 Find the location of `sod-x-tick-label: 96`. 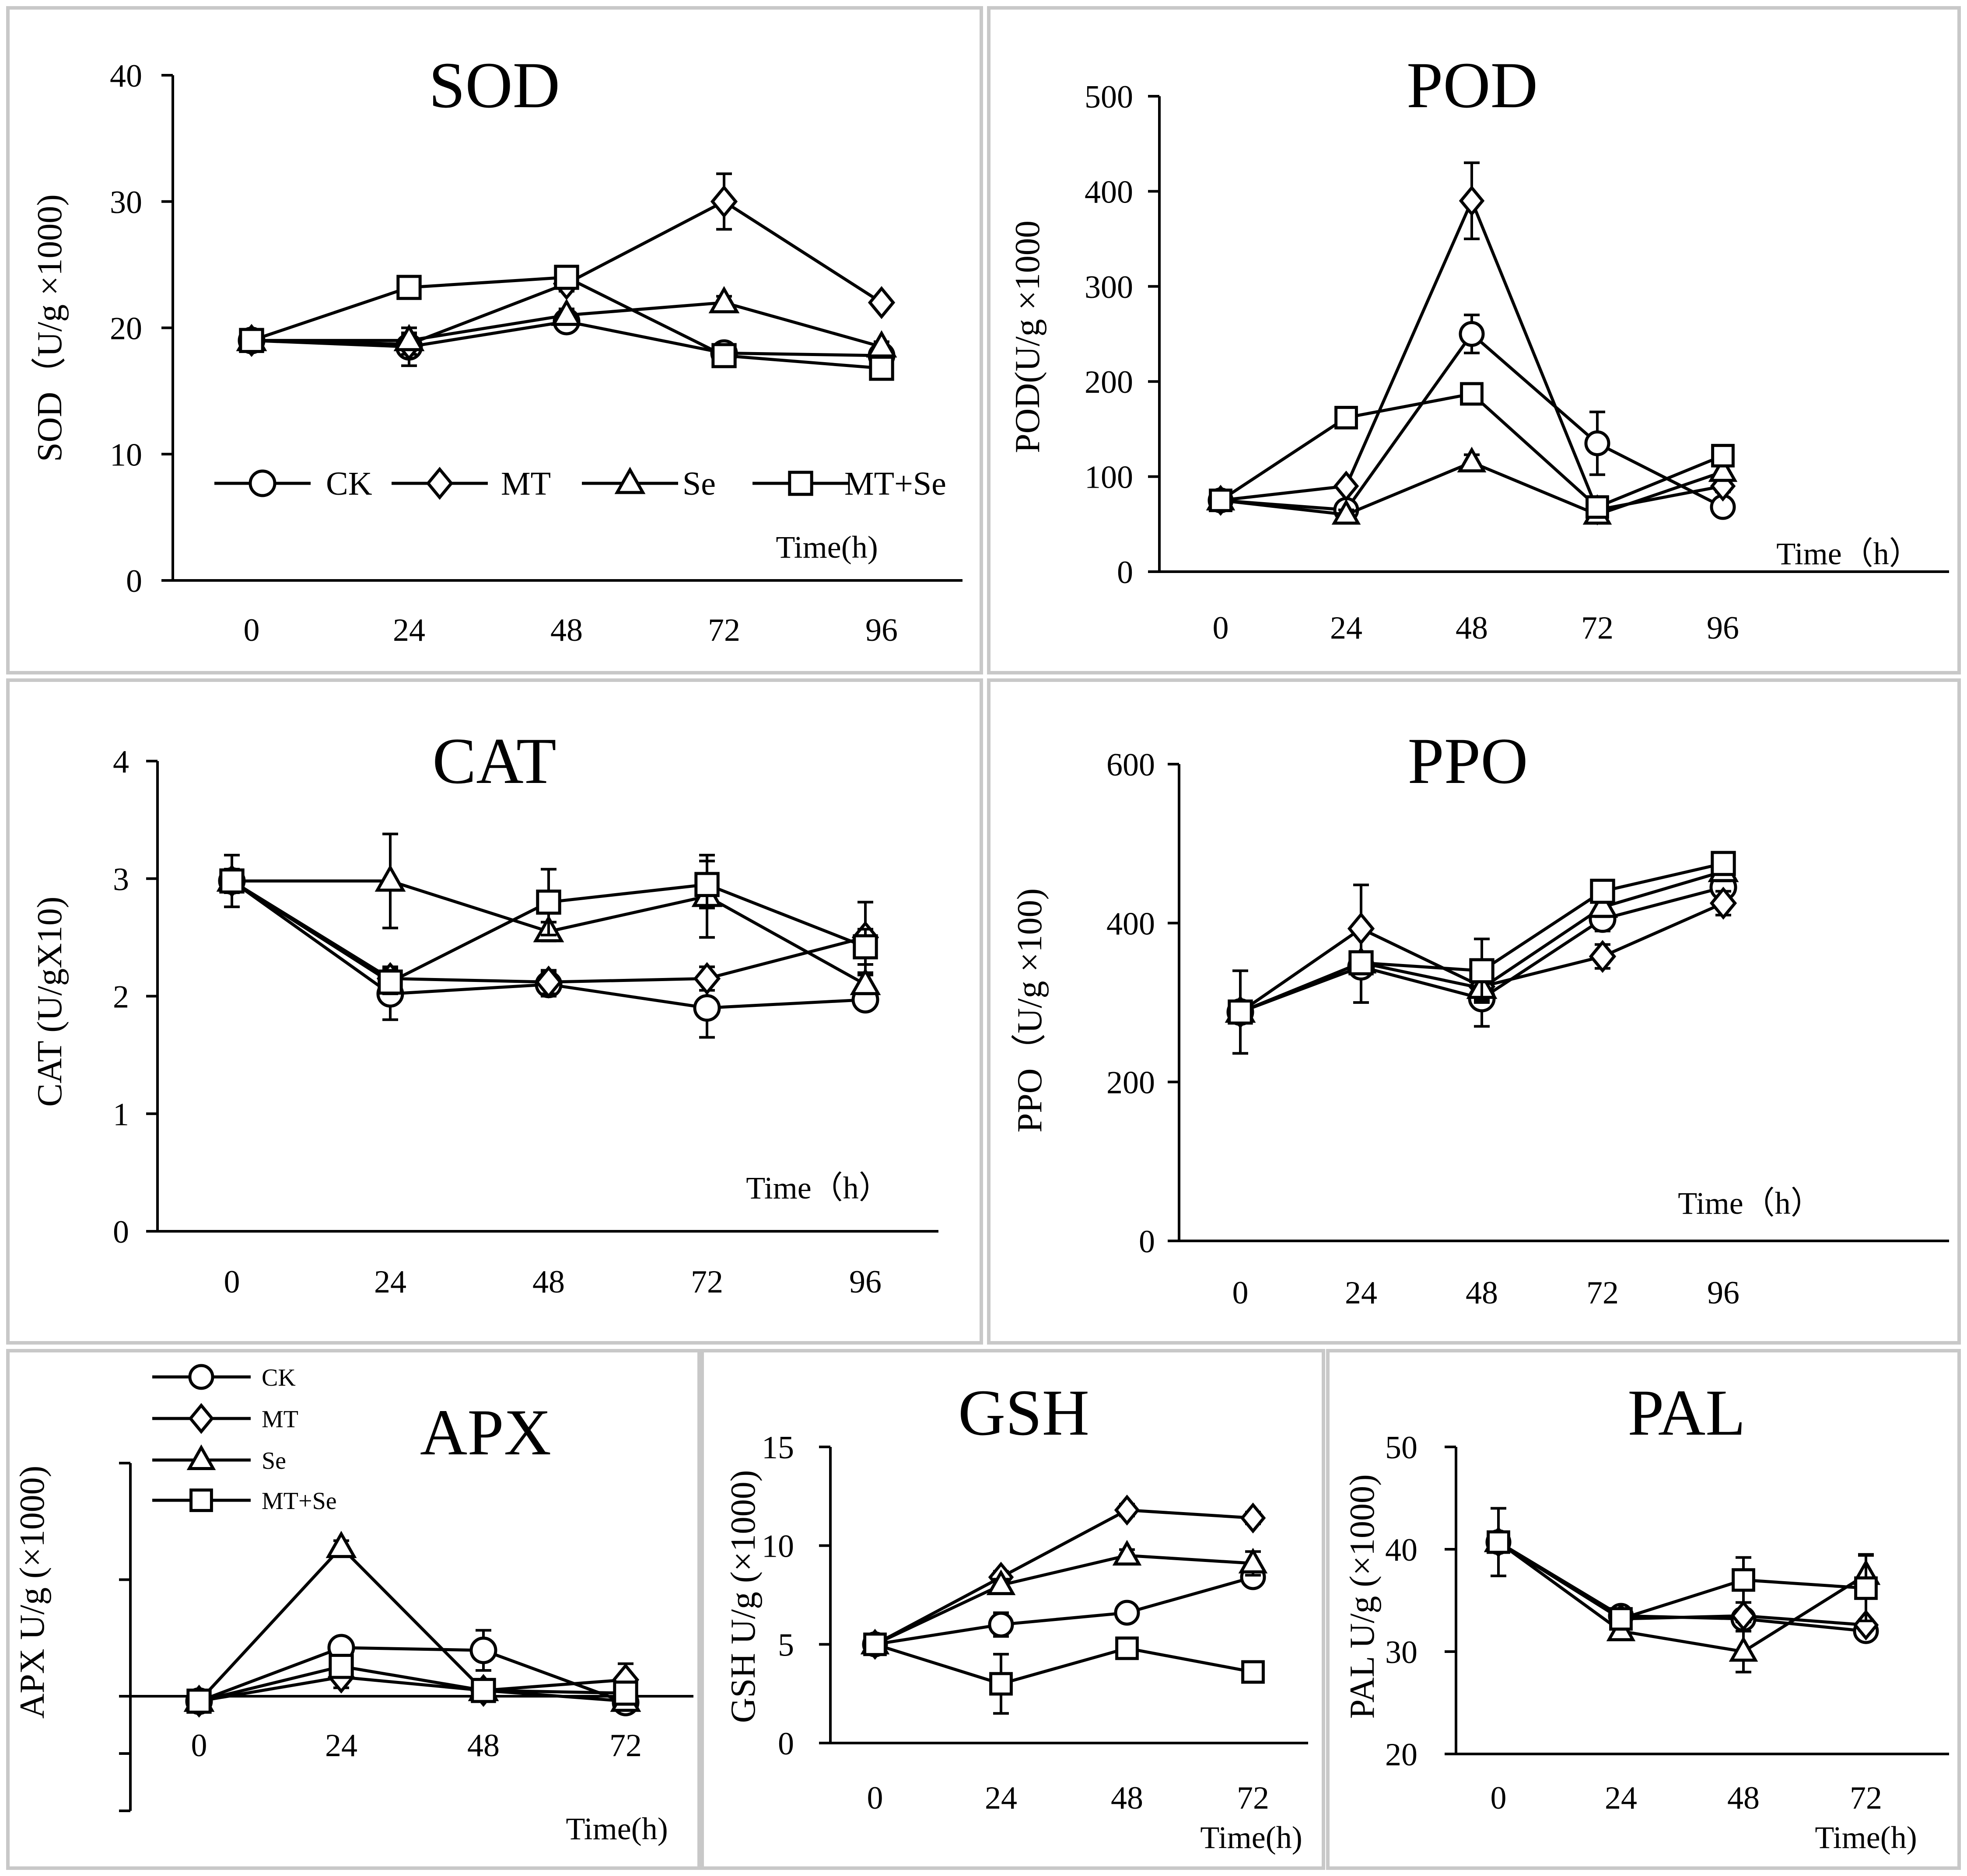

sod-x-tick-label: 96 is located at coordinates (881, 630).